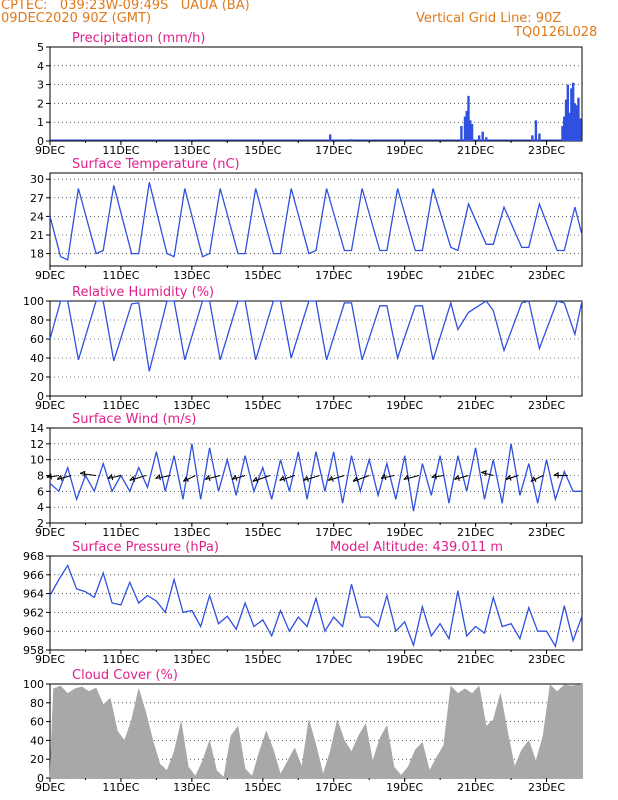 The height and width of the screenshot is (800, 618). I want to click on y-tick-label: 964, so click(33, 594).